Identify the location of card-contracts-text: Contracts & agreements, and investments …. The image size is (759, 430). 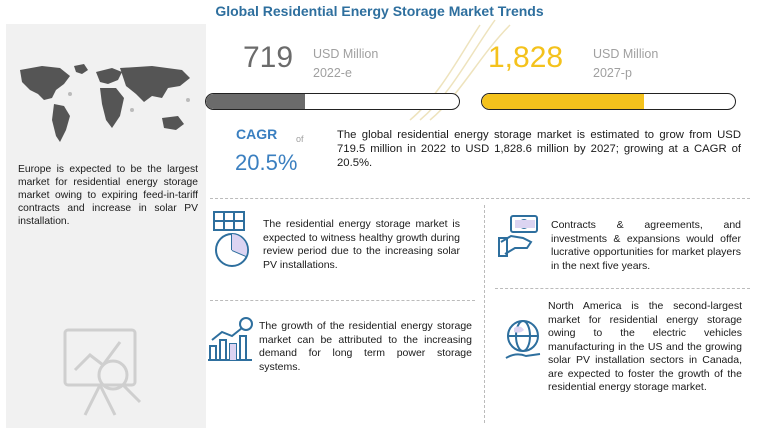
(646, 245).